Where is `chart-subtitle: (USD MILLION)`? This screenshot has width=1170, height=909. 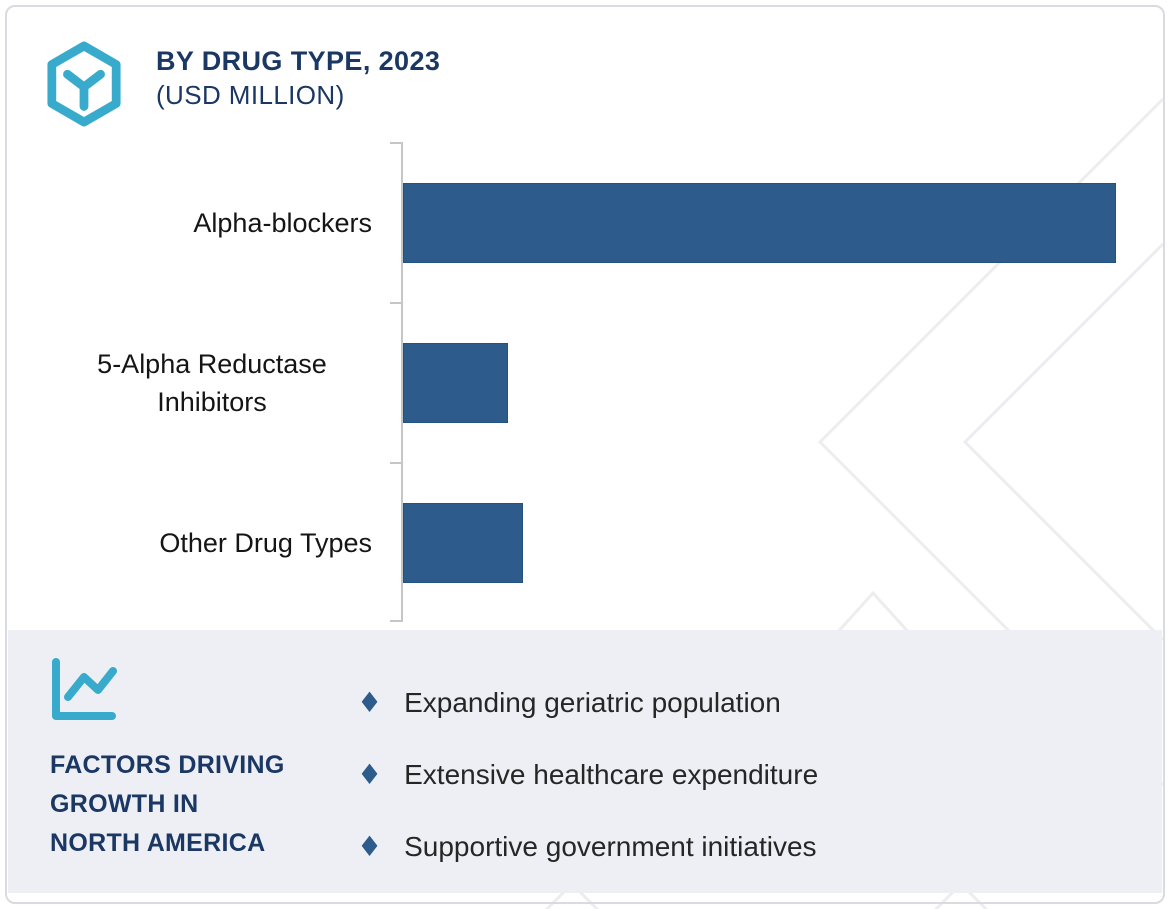 chart-subtitle: (USD MILLION) is located at coordinates (250, 95).